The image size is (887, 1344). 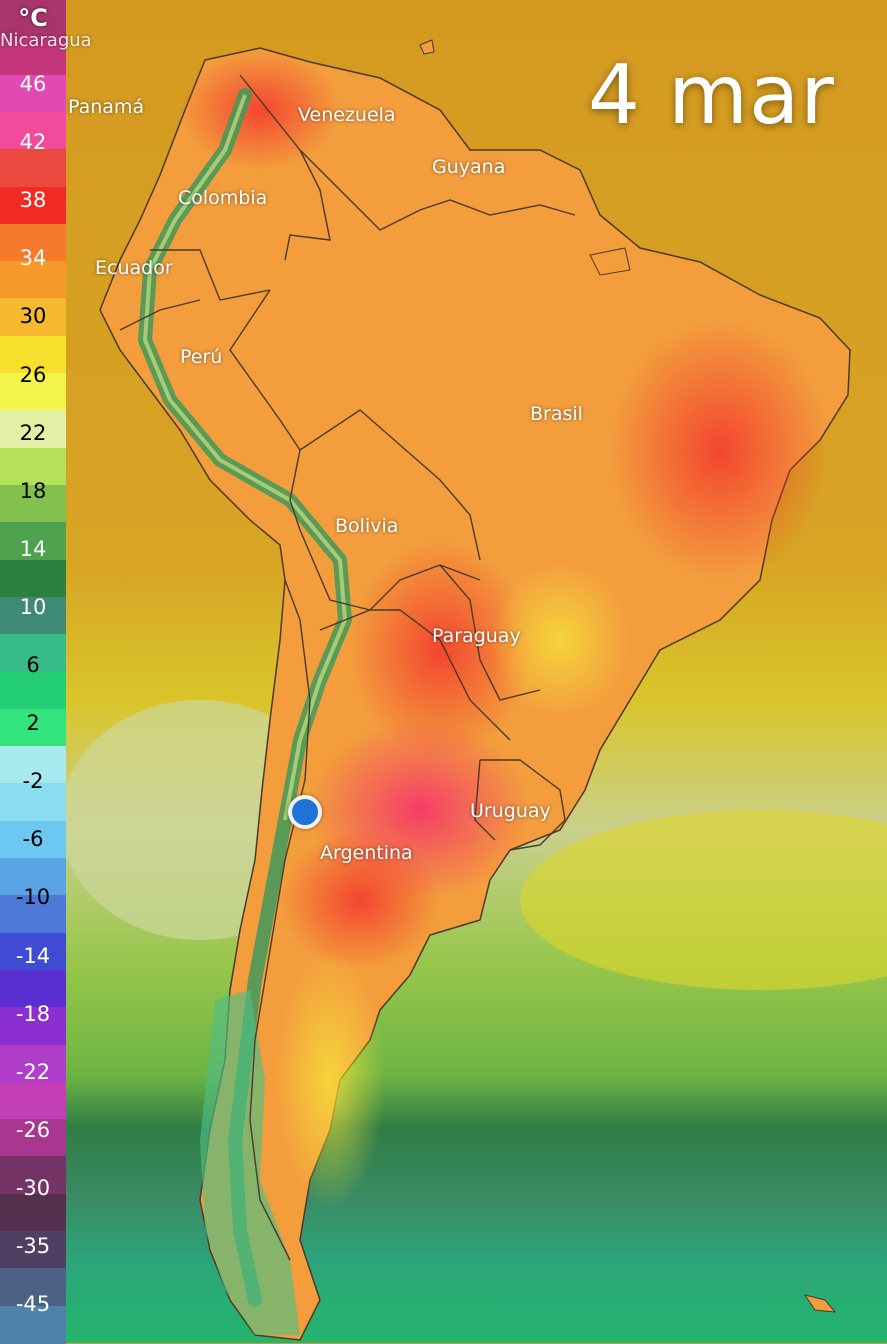 What do you see at coordinates (33, 142) in the screenshot?
I see `legend-tick-label: 42` at bounding box center [33, 142].